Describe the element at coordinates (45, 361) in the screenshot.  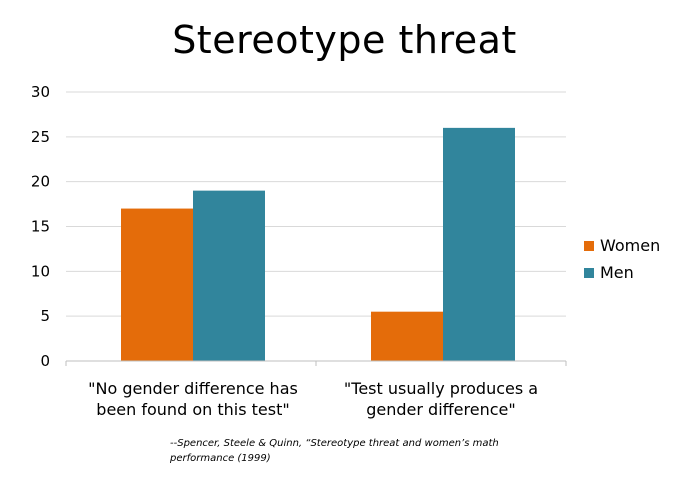
I see `y-tick-label-0: 0` at that location.